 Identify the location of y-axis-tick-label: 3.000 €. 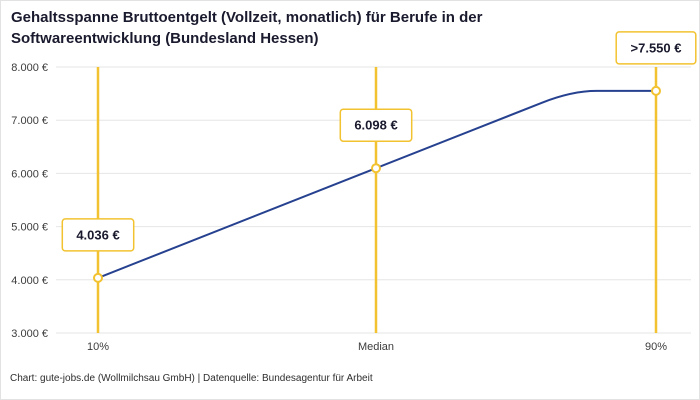
(29, 334).